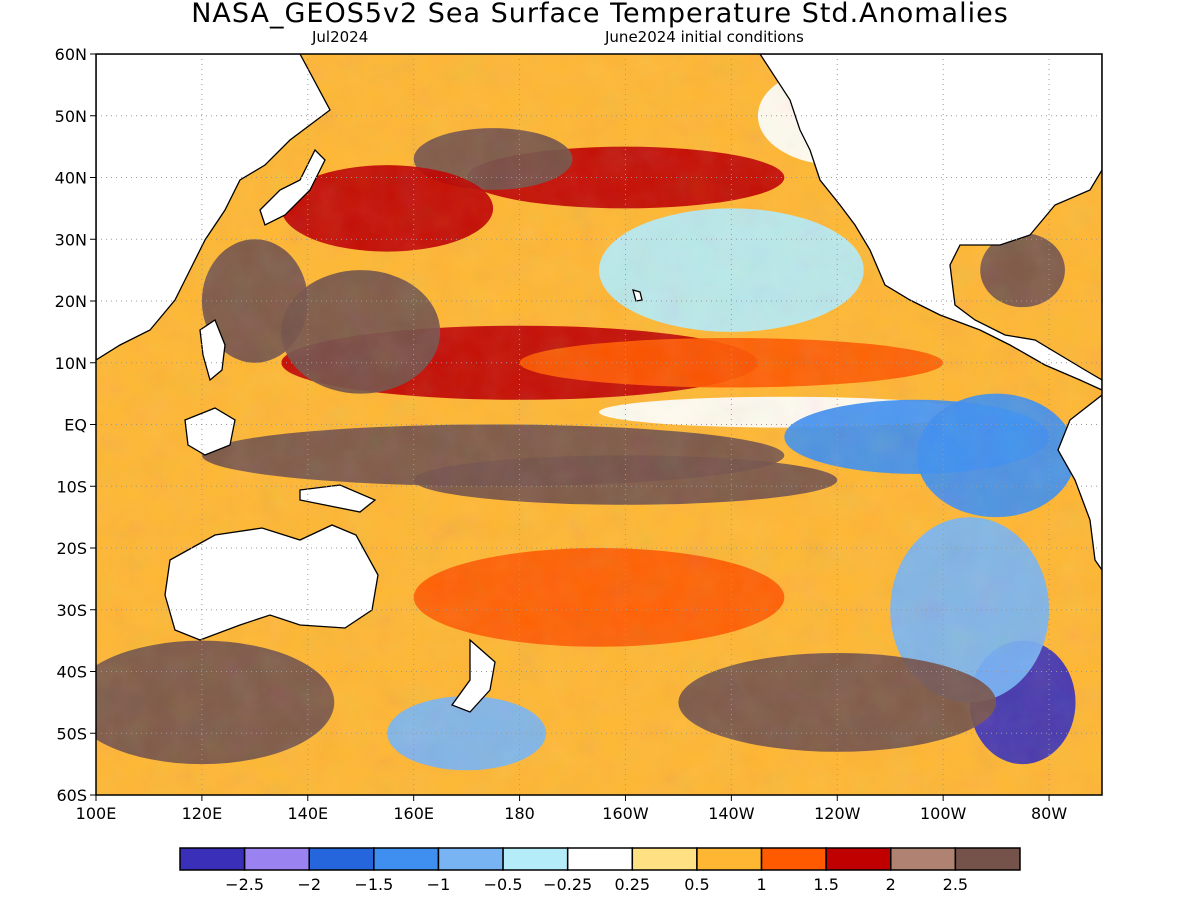 This screenshot has width=1200, height=900. Describe the element at coordinates (71, 363) in the screenshot. I see `lat-label: 10N` at that location.